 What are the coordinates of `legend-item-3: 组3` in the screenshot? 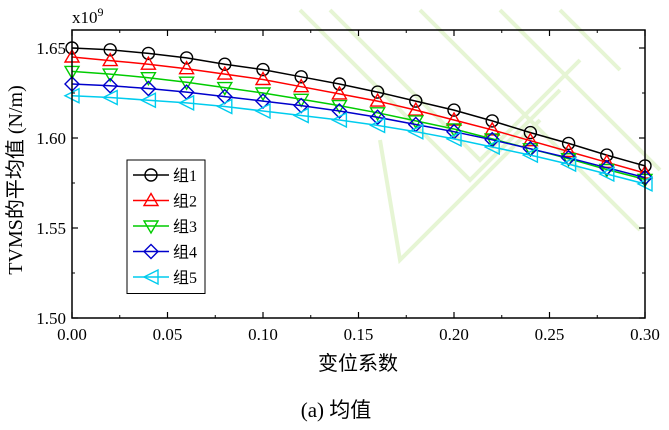 It's located at (165, 227).